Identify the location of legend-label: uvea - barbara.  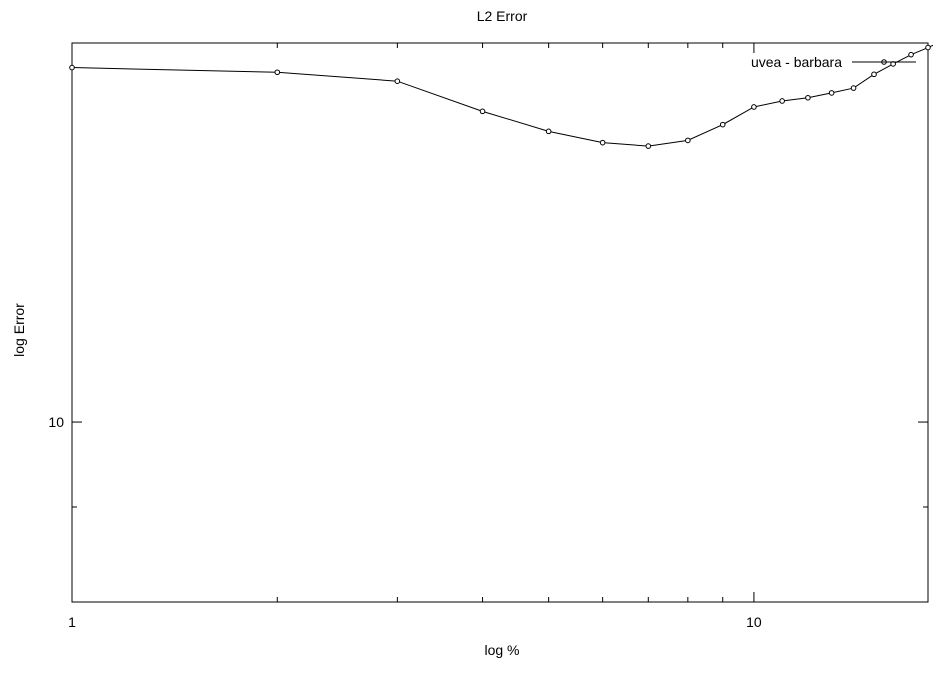
(796, 62).